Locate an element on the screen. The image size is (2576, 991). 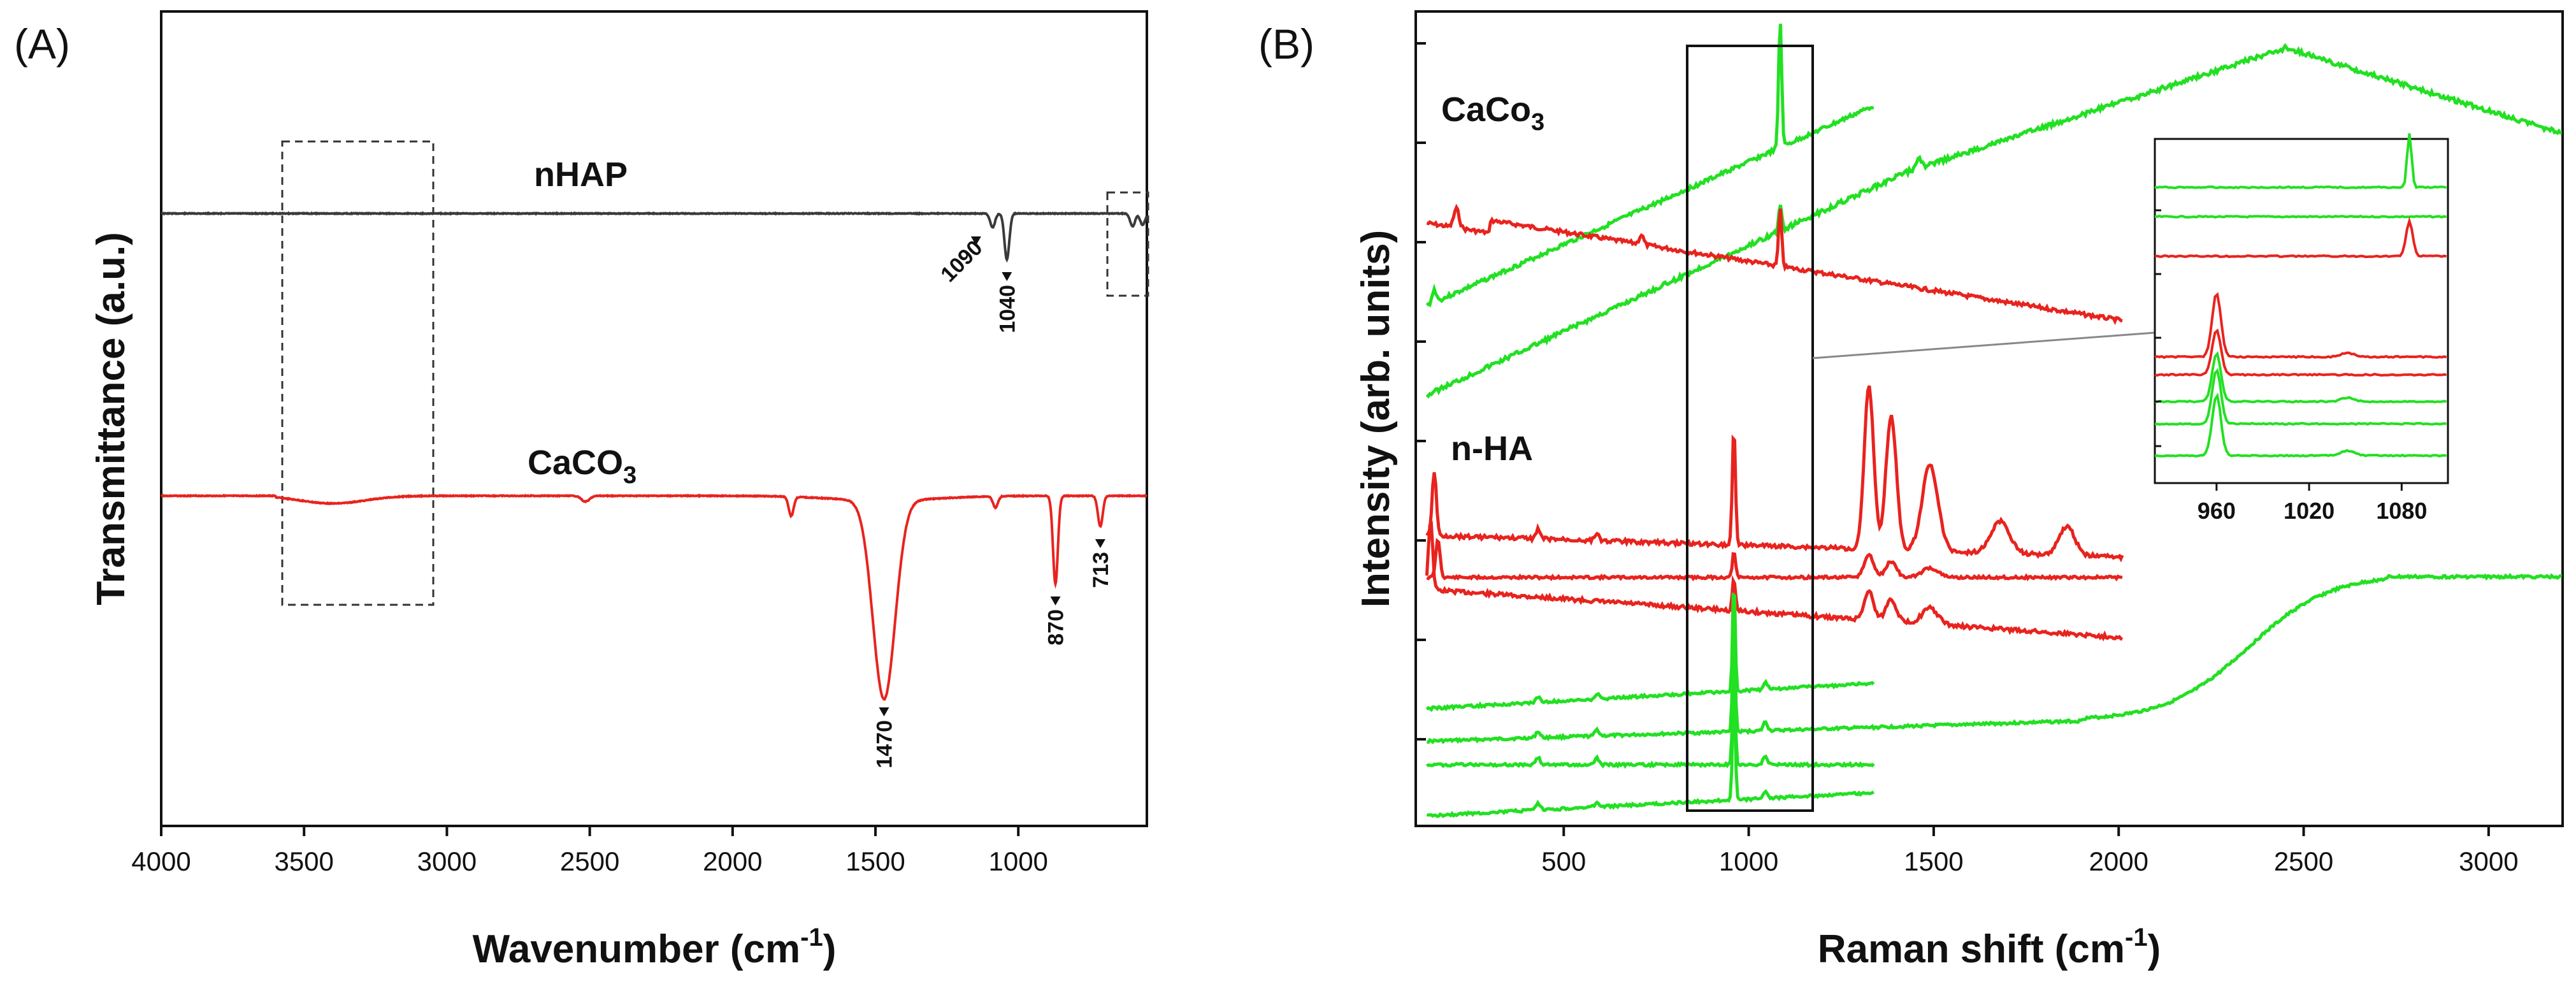
spectrum-nha-red-c is located at coordinates (1774, 581).